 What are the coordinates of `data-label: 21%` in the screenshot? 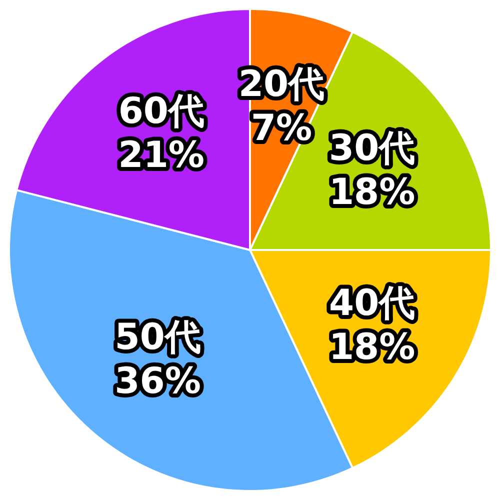 It's located at (161, 155).